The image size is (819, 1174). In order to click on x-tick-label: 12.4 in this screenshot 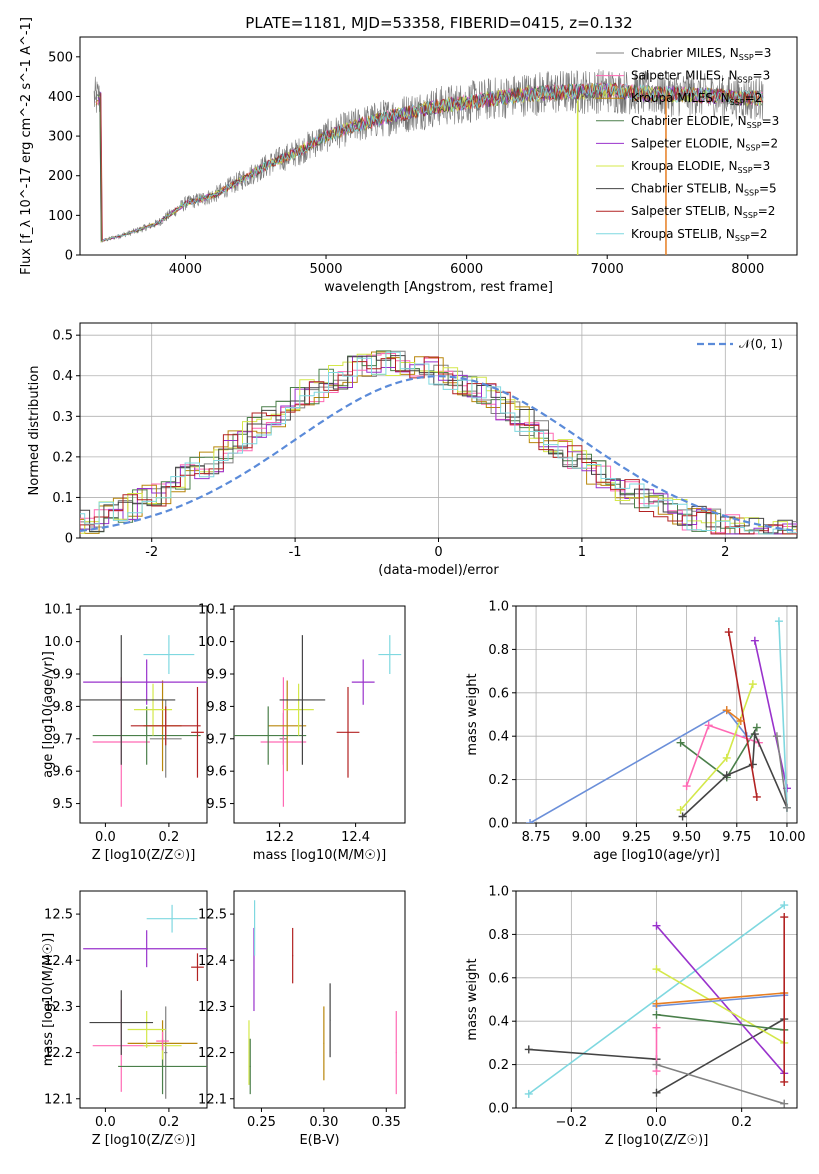, I will do `click(355, 837)`.